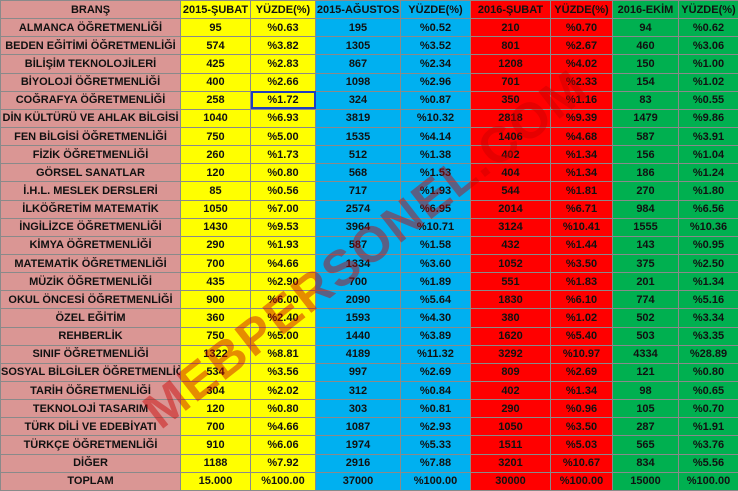  I want to click on value-cell: 587, so click(645, 136).